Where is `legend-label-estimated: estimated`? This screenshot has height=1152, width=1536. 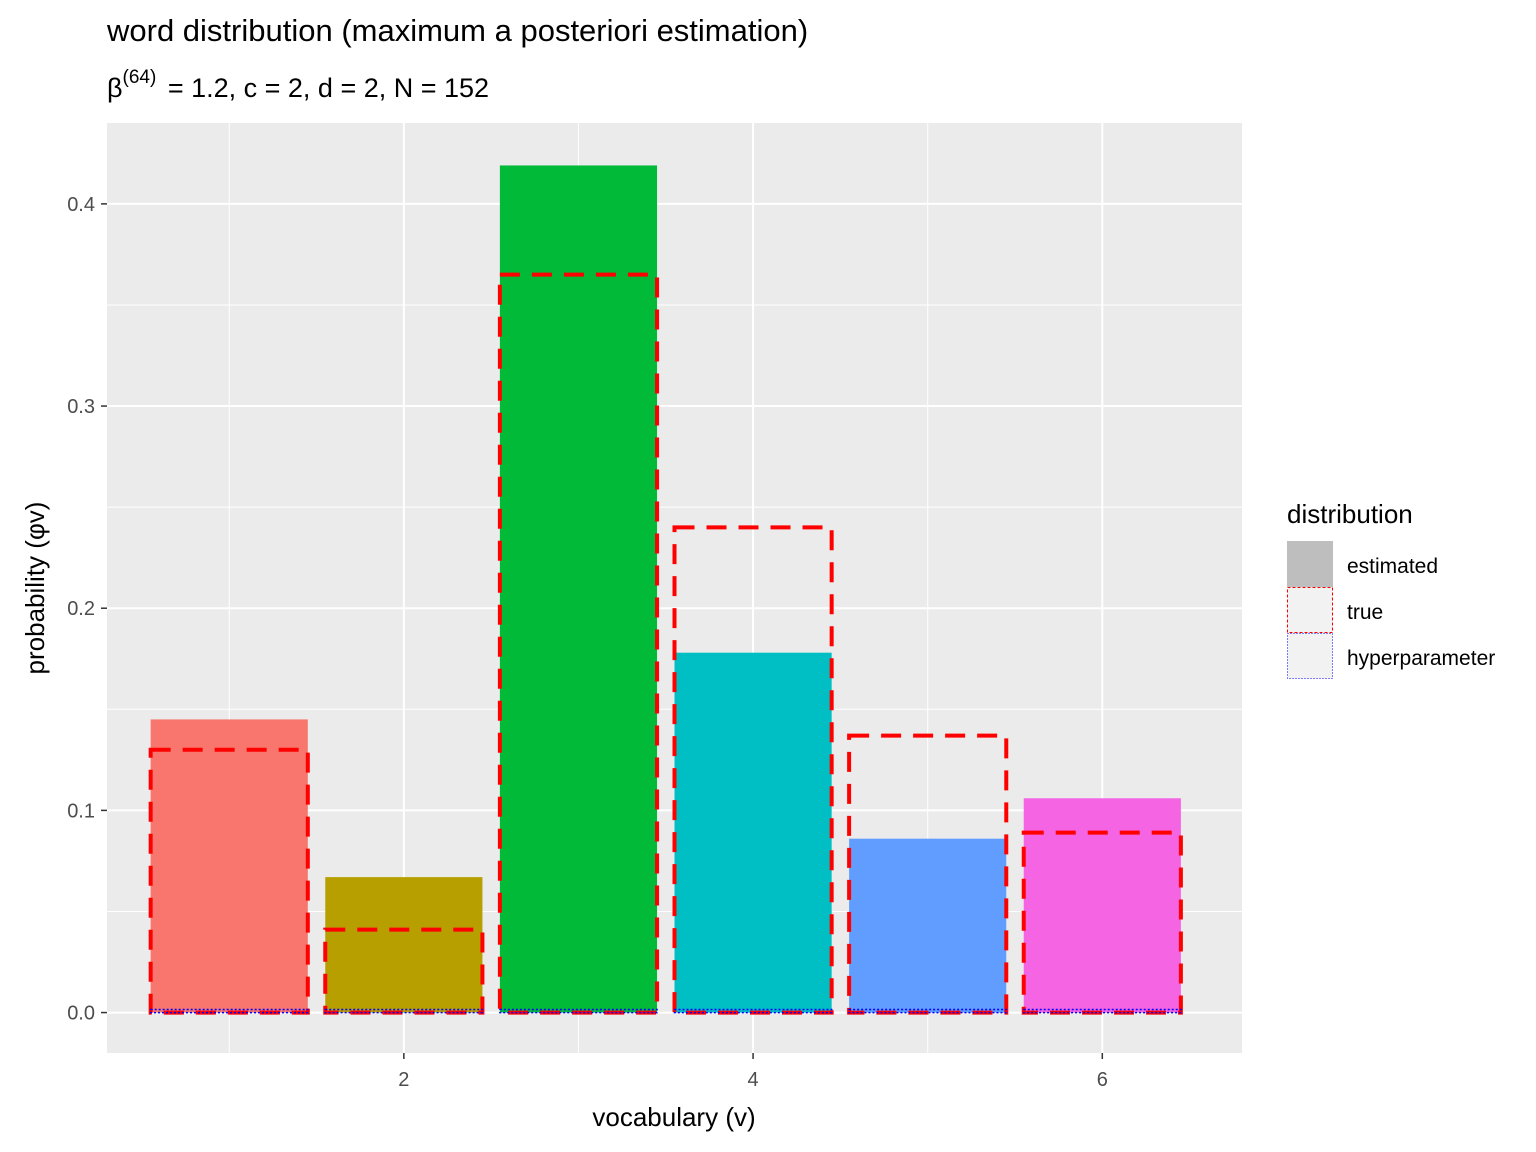
legend-label-estimated: estimated is located at coordinates (1392, 566).